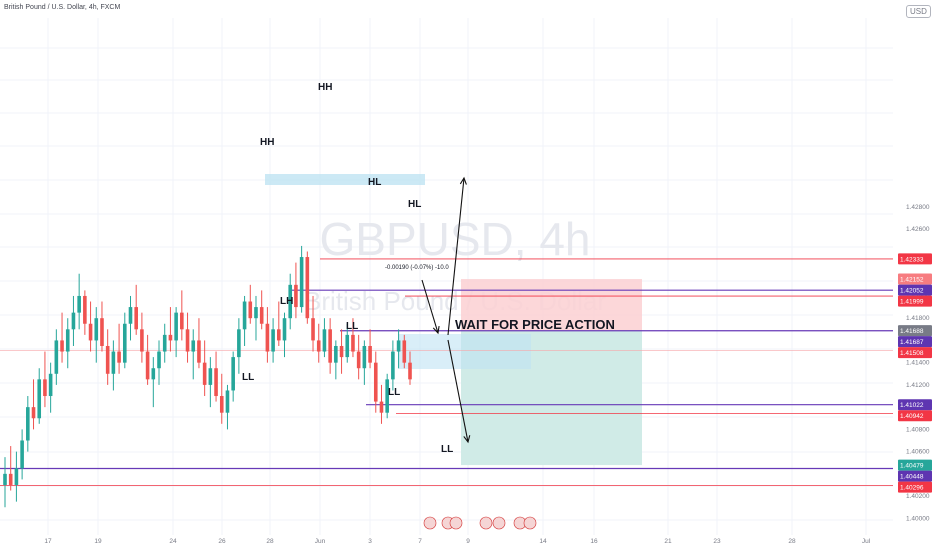 The height and width of the screenshot is (550, 932). Describe the element at coordinates (467, 439) in the screenshot. I see `arrow-down-target-head` at that location.